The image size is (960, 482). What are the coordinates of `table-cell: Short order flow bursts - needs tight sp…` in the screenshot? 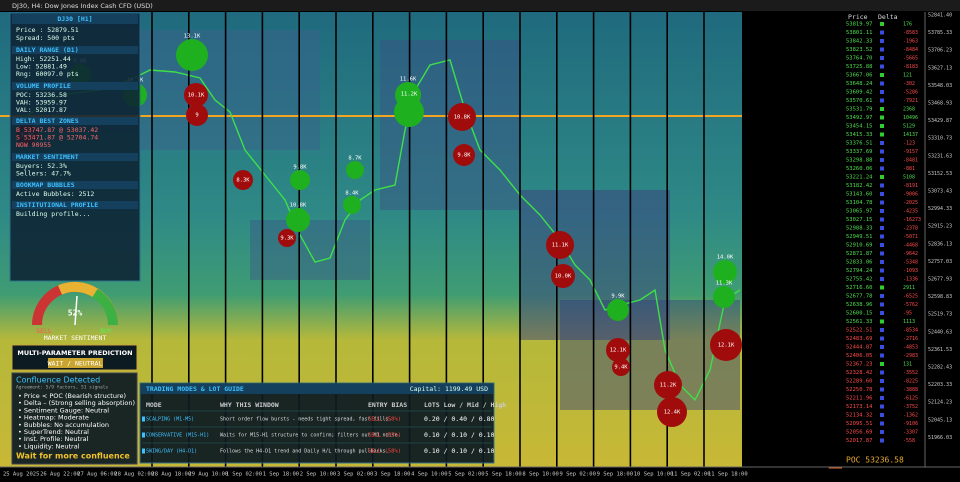 It's located at (306, 420).